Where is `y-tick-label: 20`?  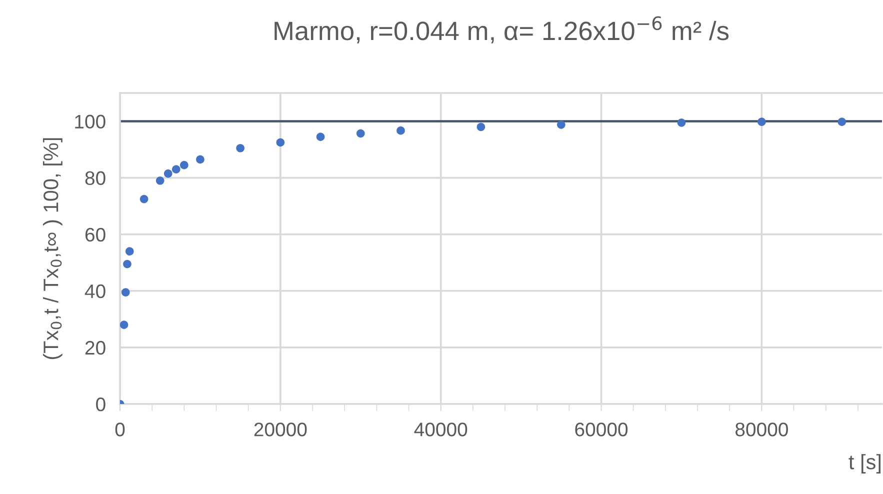 y-tick-label: 20 is located at coordinates (95, 347).